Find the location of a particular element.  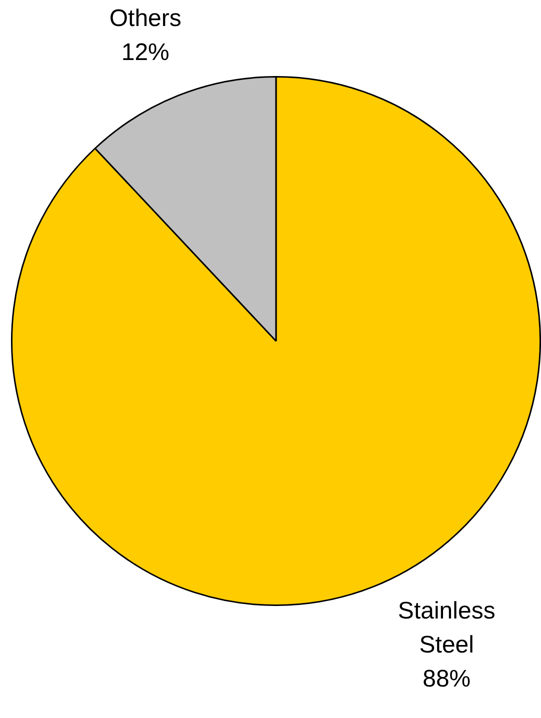

slice-label: Others is located at coordinates (145, 18).